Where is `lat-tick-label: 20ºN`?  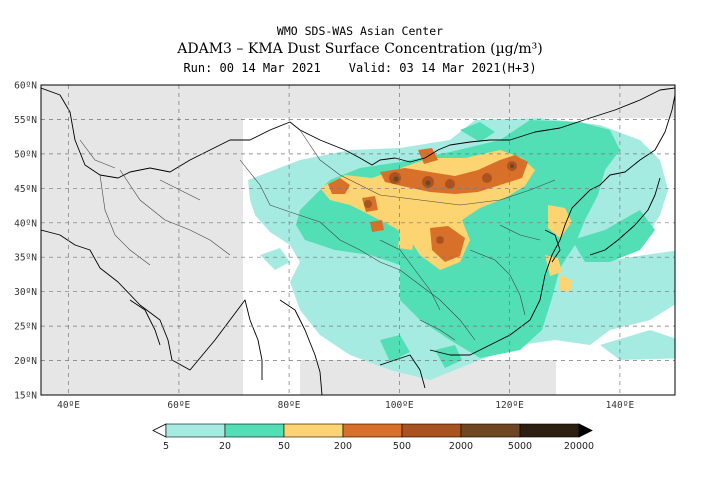 lat-tick-label: 20ºN is located at coordinates (25, 361).